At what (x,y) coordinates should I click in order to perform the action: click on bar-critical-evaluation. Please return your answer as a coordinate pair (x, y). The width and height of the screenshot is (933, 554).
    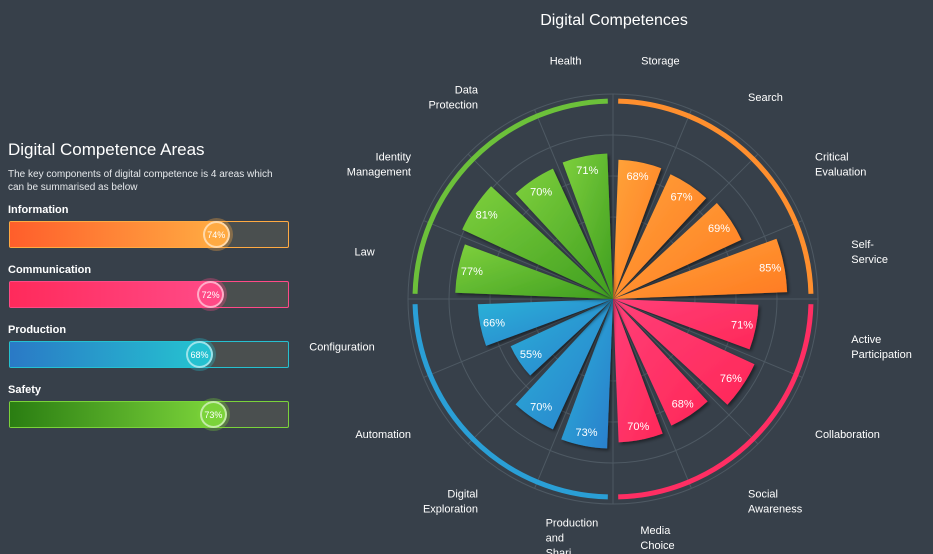
    Looking at the image, I should click on (677, 250).